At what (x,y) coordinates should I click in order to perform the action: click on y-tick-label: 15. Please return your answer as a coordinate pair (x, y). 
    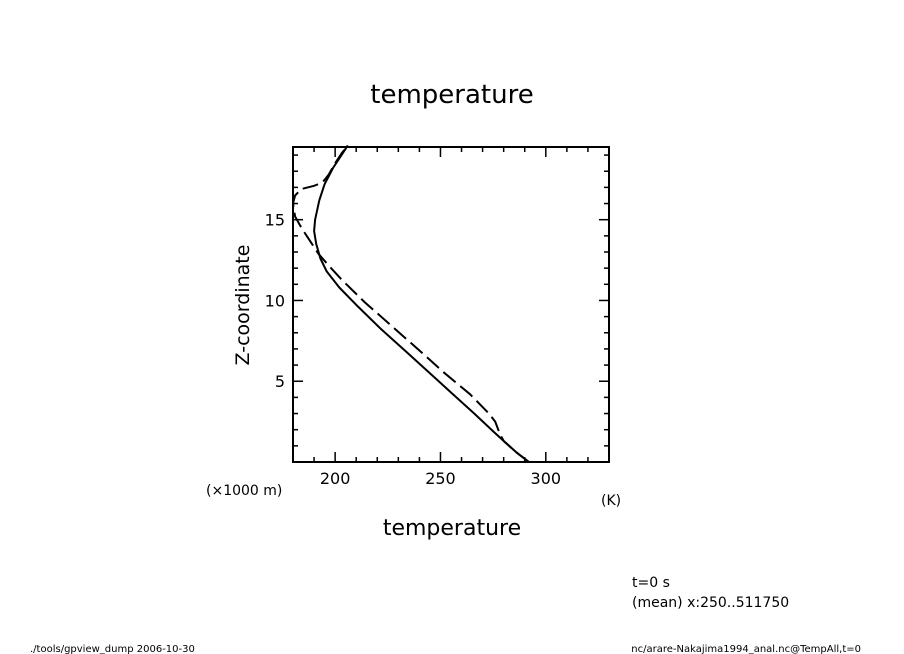
    Looking at the image, I should click on (275, 220).